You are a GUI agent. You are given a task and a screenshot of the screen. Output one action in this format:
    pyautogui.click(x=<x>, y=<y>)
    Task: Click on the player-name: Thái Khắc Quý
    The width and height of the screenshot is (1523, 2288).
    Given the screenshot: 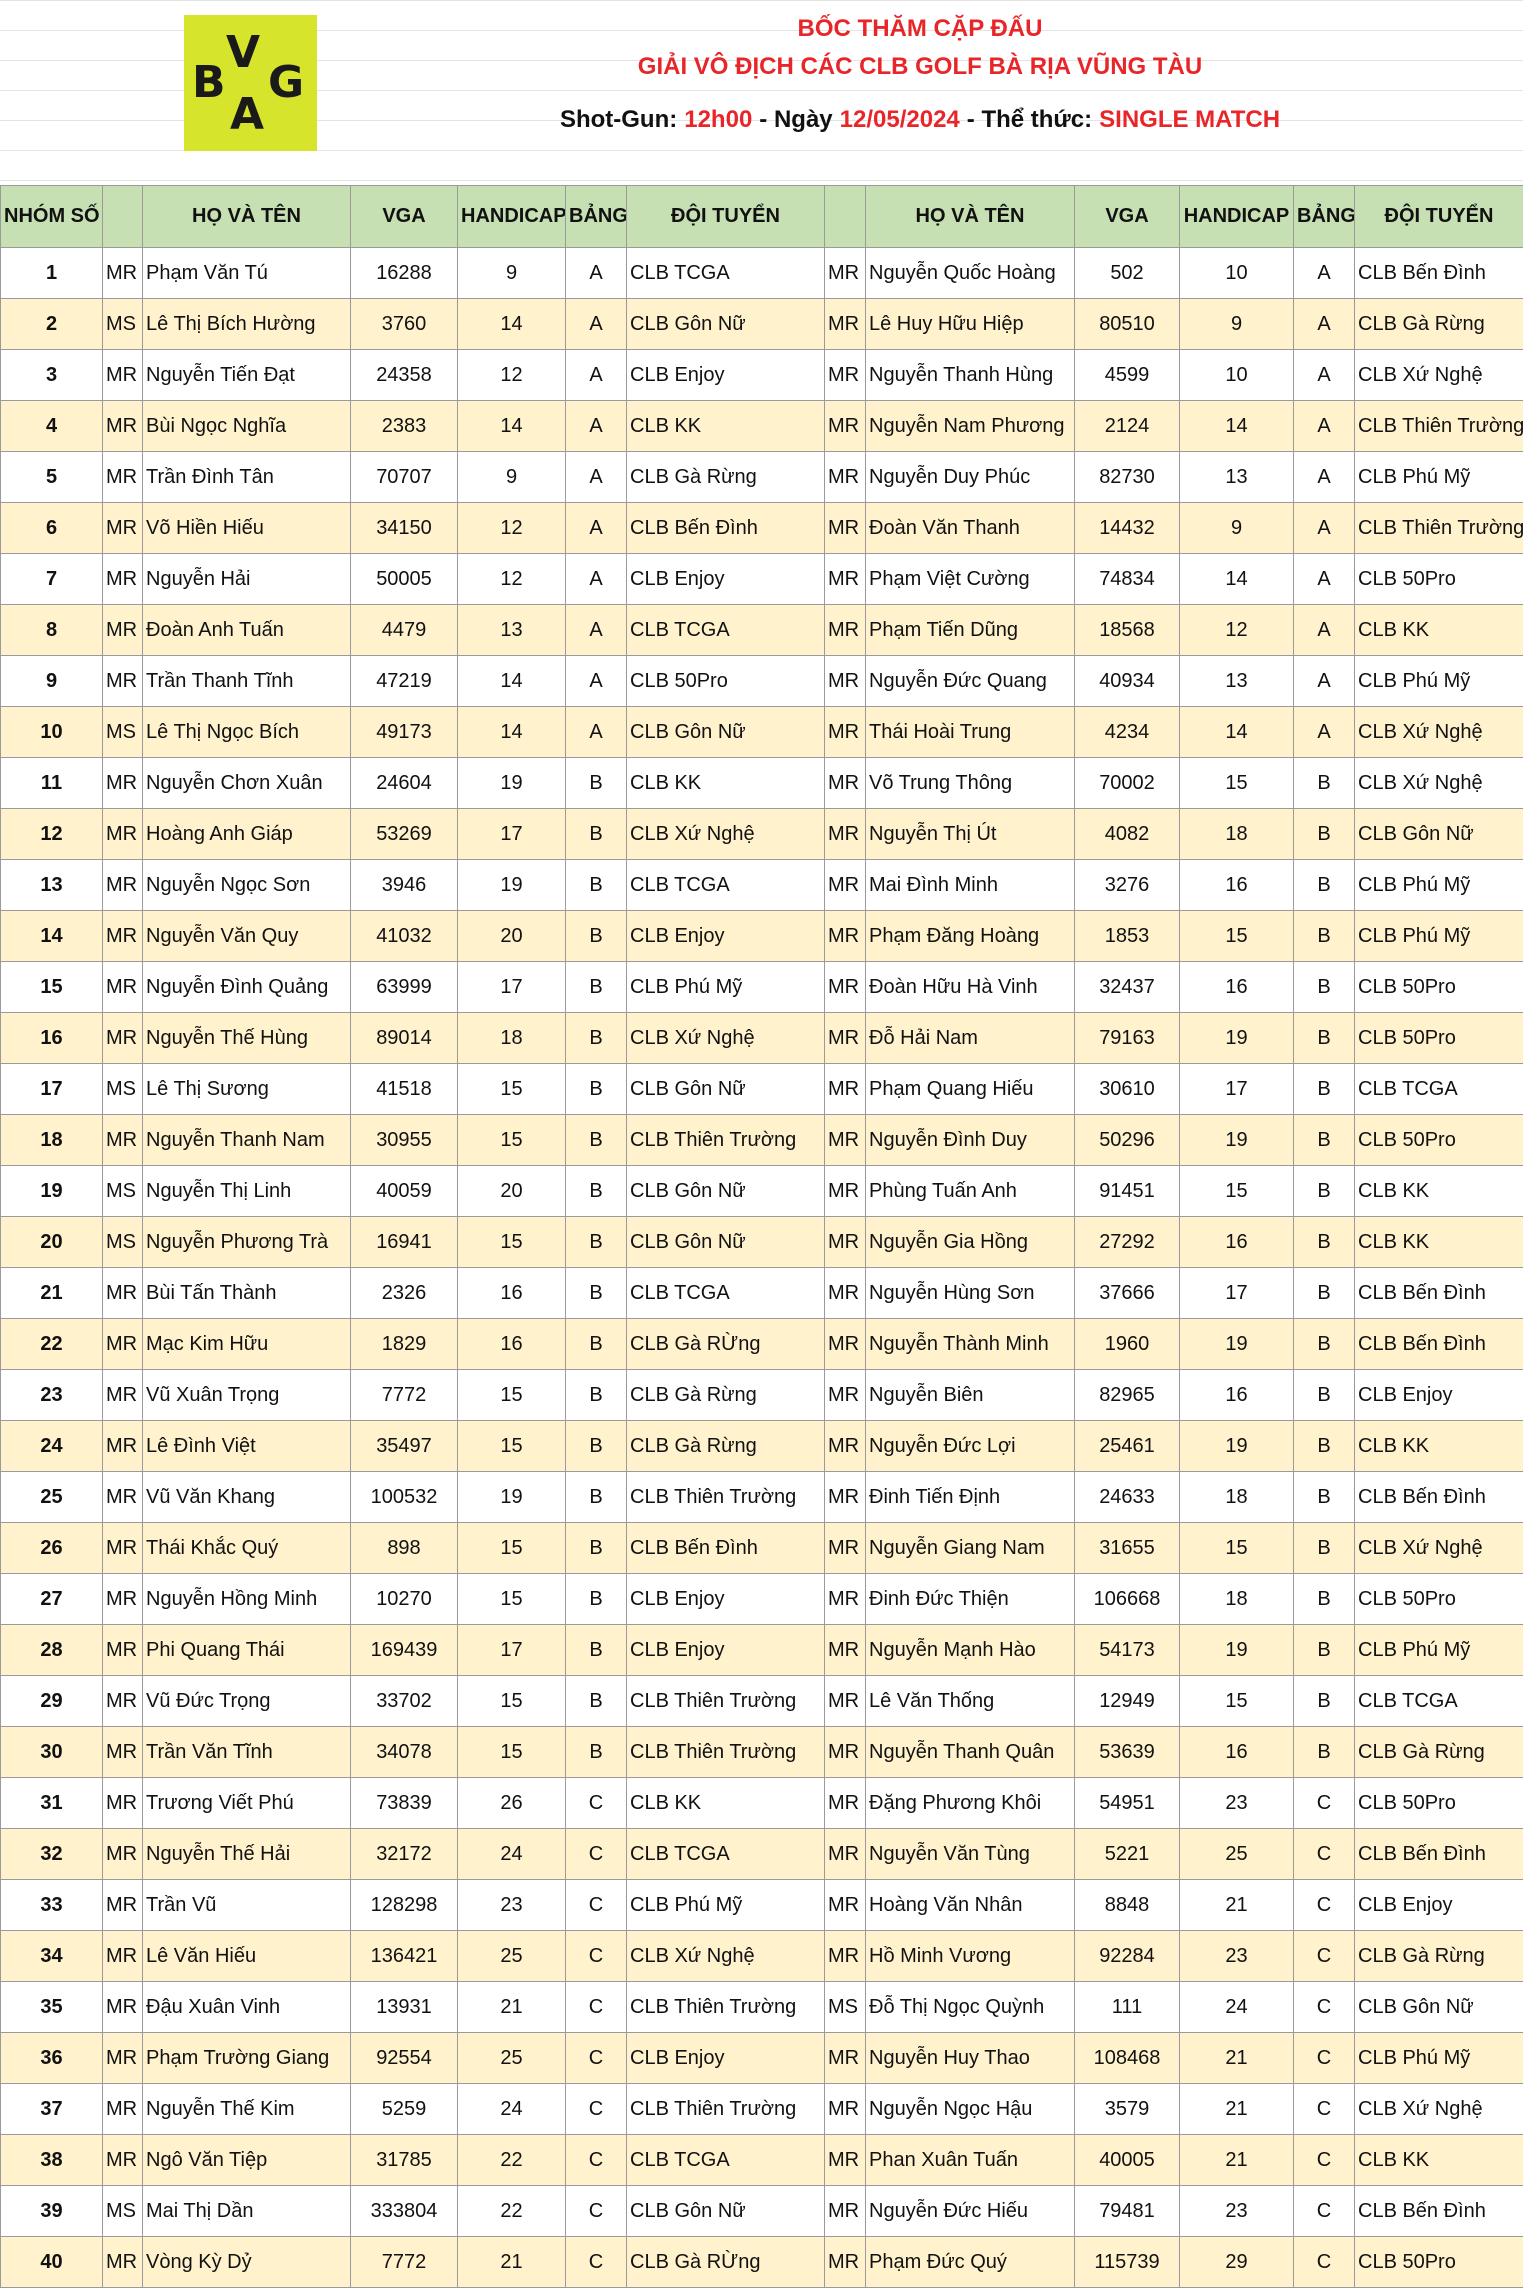 What is the action you would take?
    pyautogui.click(x=246, y=1548)
    